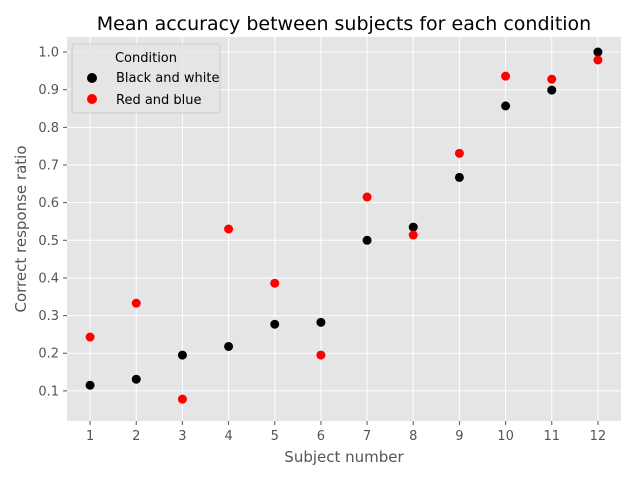 This screenshot has width=640, height=480. Describe the element at coordinates (275, 436) in the screenshot. I see `x-tick-label: 5` at that location.